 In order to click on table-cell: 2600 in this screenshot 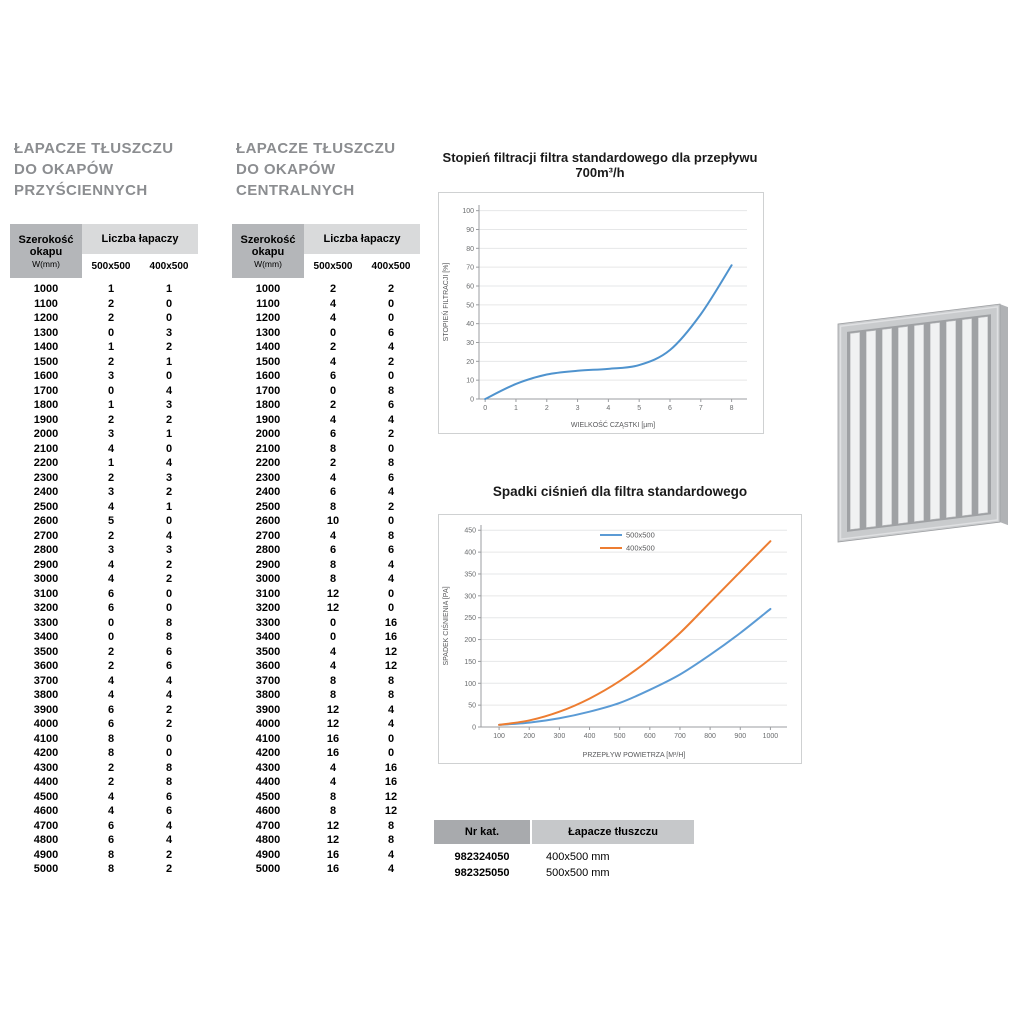, I will do `click(46, 521)`.